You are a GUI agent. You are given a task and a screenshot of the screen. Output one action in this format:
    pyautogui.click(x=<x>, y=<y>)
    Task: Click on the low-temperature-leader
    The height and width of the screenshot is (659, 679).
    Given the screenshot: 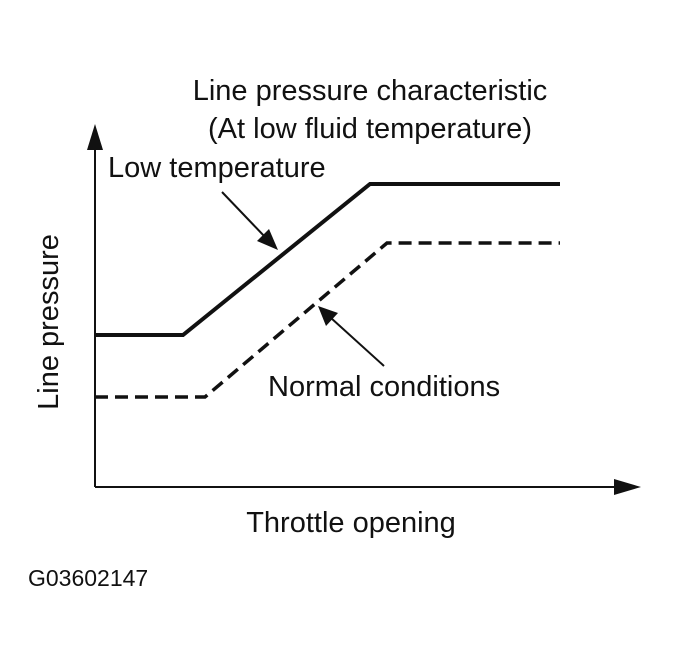 What is the action you would take?
    pyautogui.click(x=244, y=215)
    